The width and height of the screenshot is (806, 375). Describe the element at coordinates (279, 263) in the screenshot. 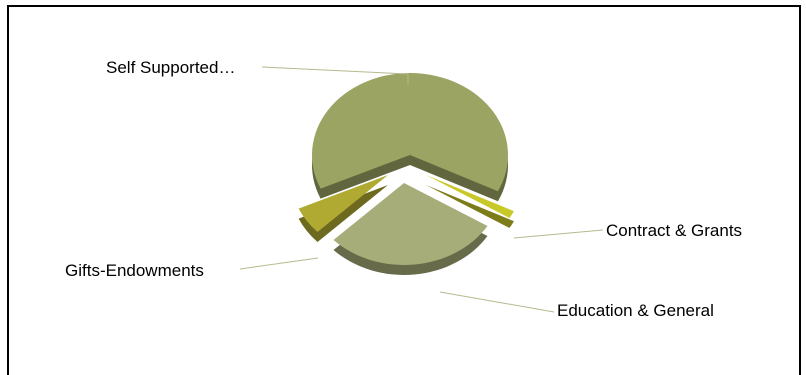

I see `leader-gifts-endowments` at that location.